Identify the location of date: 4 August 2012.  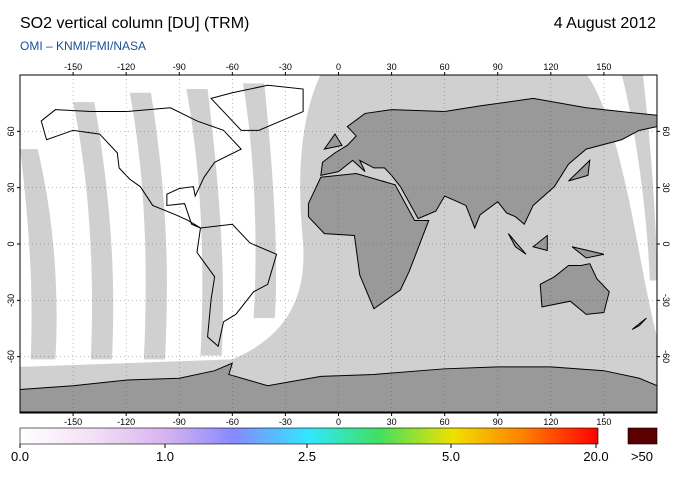
(605, 23).